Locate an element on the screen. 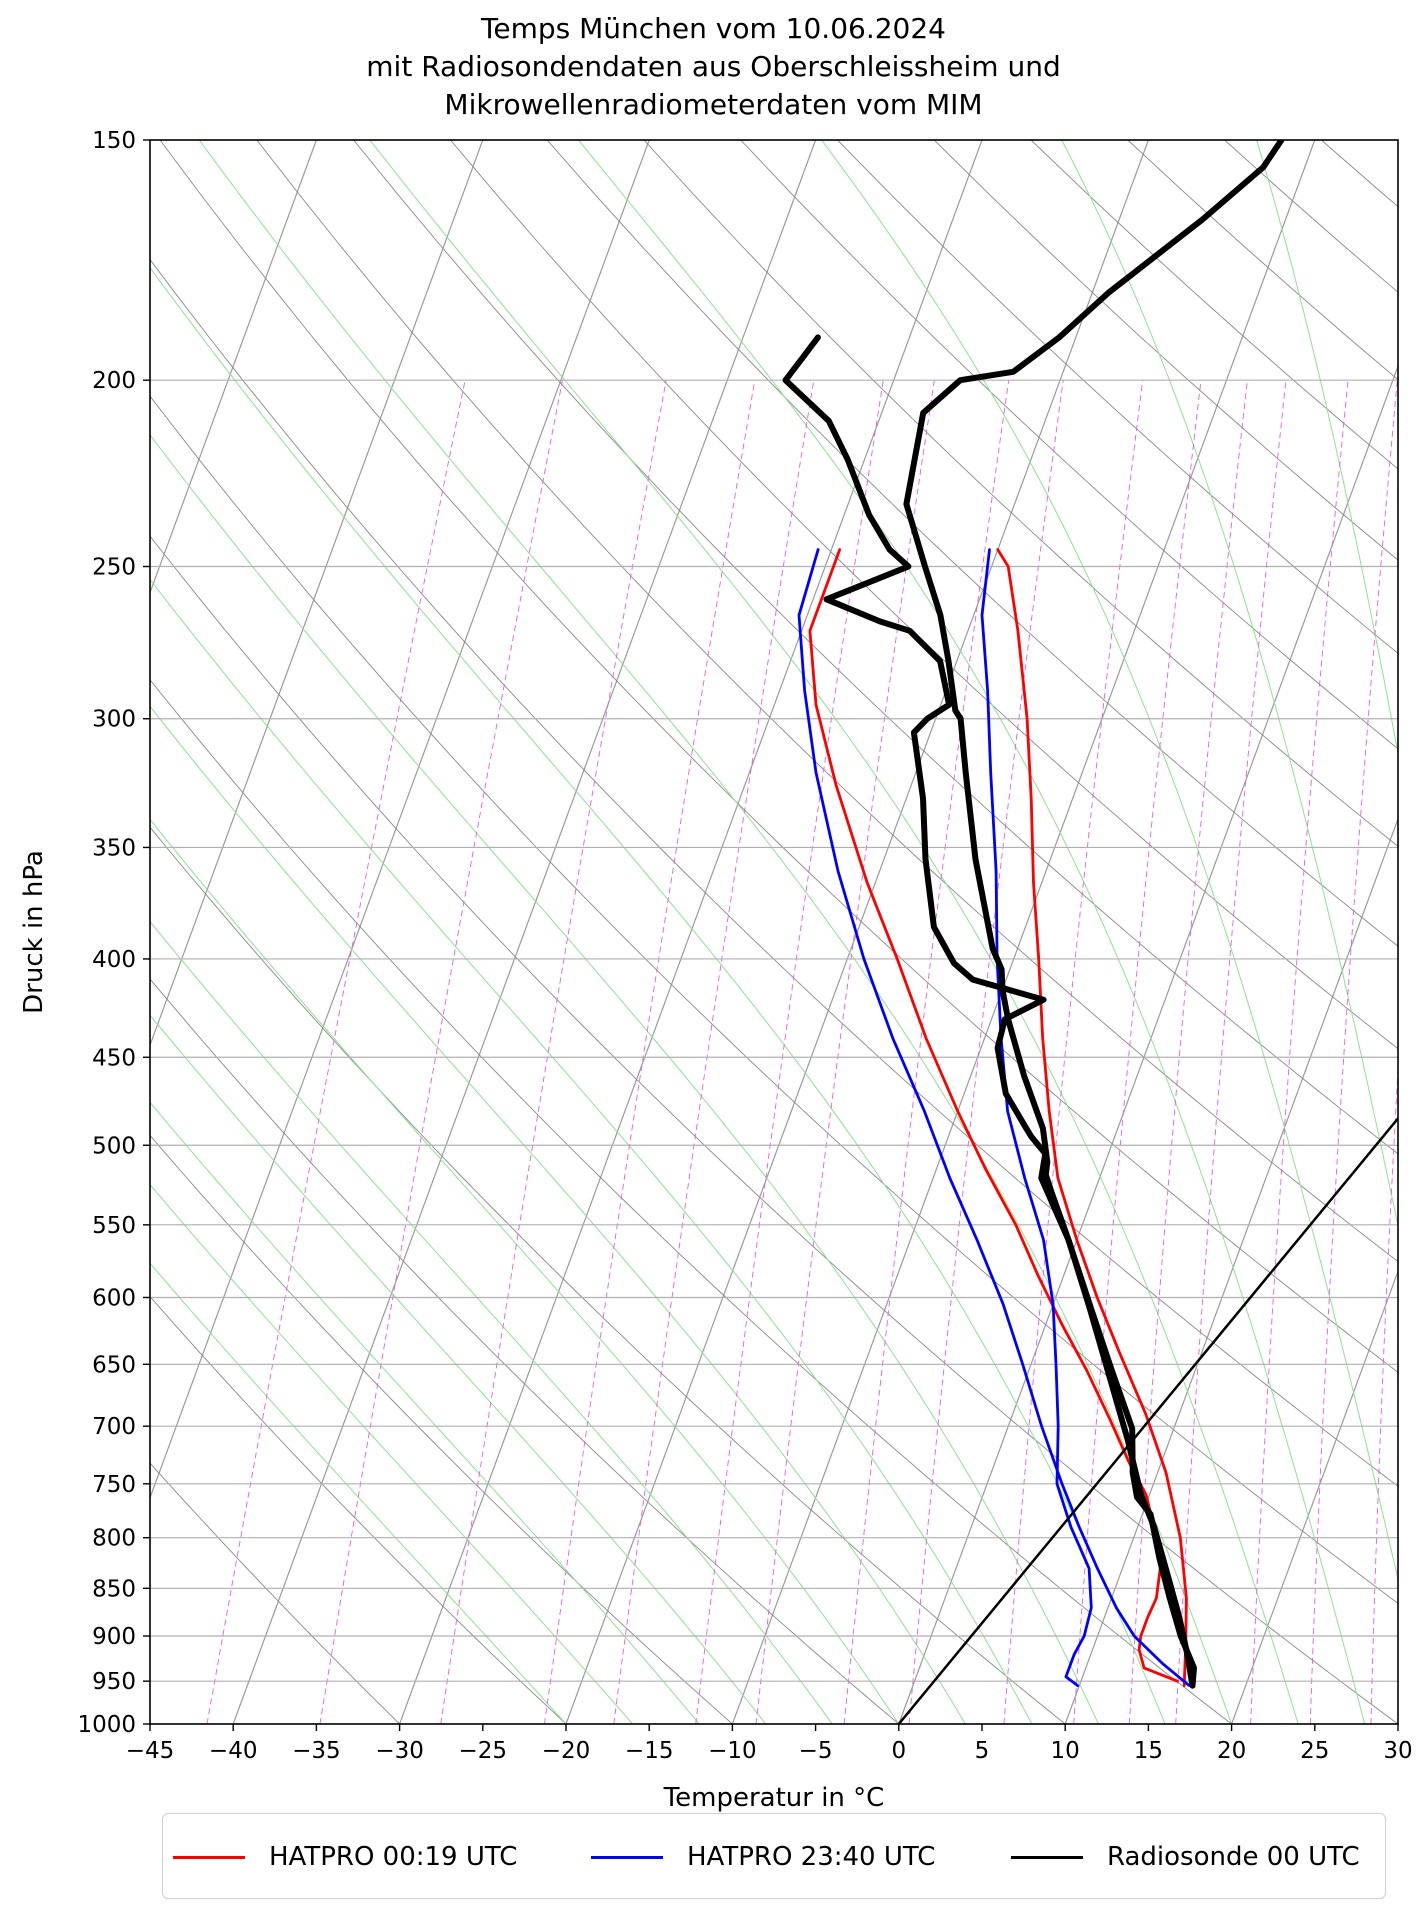 This screenshot has height=1907, width=1427. legend-item-hatpro-0019: HATPRO 00:19 UTC is located at coordinates (345, 1857).